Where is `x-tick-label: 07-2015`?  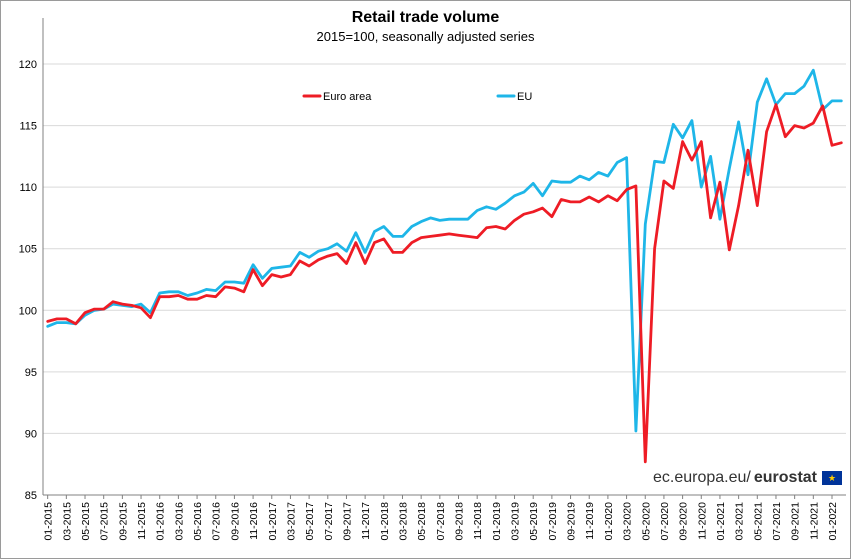
x-tick-label: 07-2015 is located at coordinates (105, 521).